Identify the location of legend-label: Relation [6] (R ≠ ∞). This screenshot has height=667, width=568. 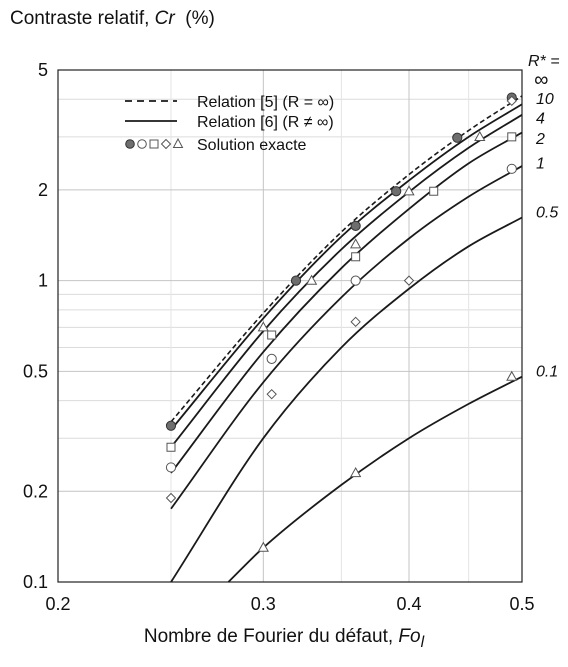
(265, 122).